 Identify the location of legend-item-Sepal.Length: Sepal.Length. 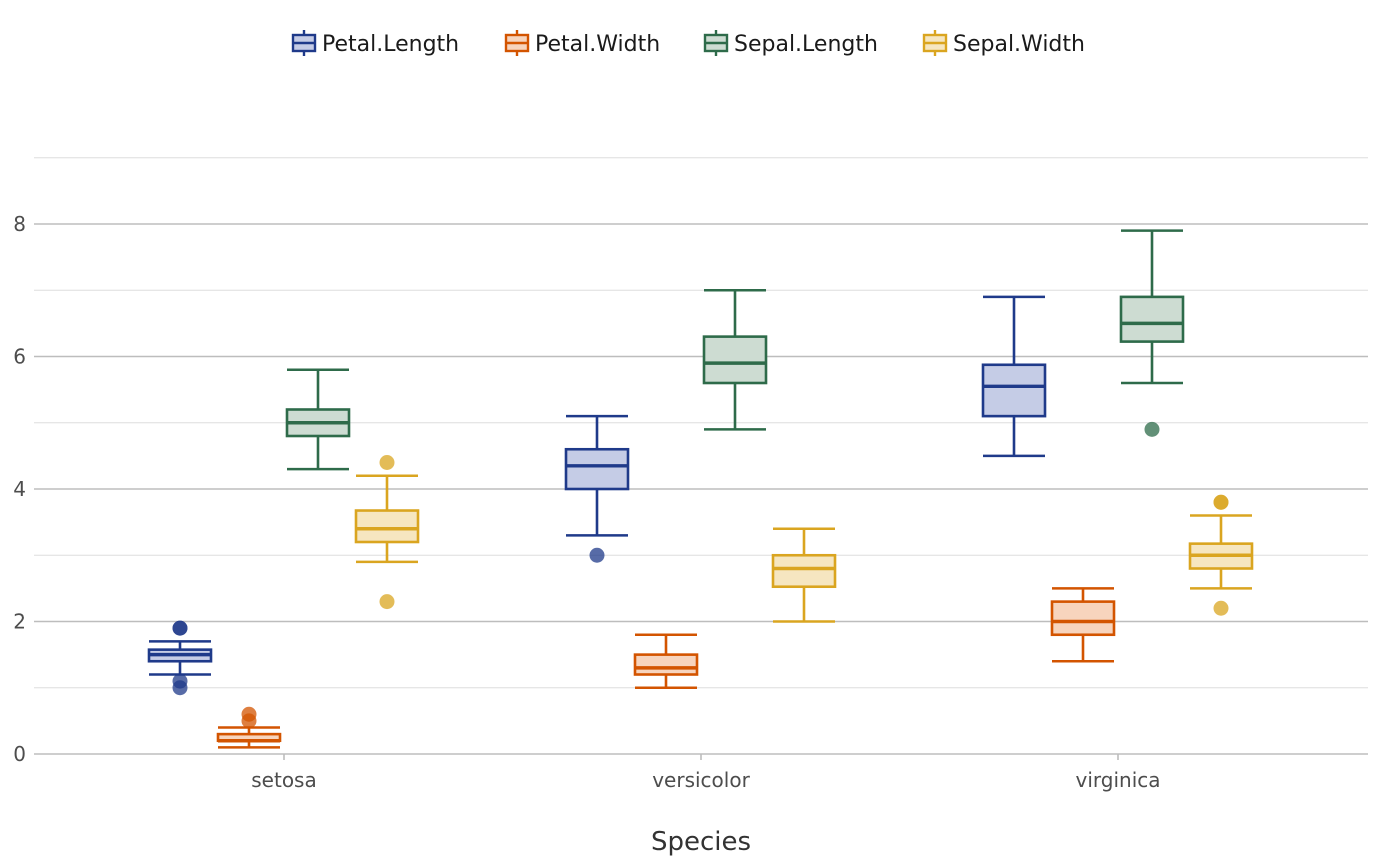
(790, 43).